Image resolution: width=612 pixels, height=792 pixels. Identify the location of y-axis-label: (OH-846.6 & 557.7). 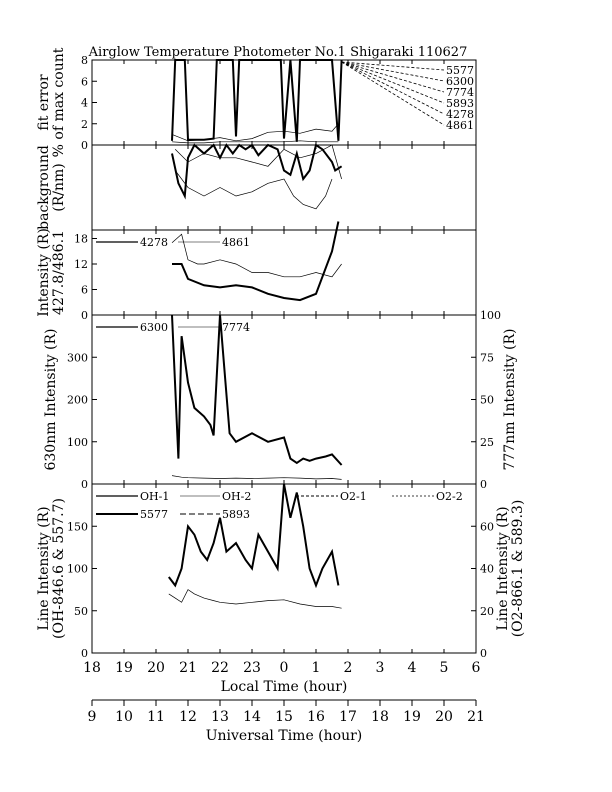
(59, 568).